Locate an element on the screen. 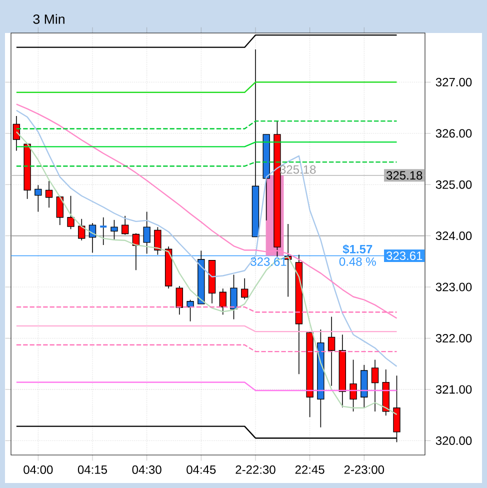 This screenshot has height=488, width=487. x-tick-label: 22:45 is located at coordinates (309, 469).